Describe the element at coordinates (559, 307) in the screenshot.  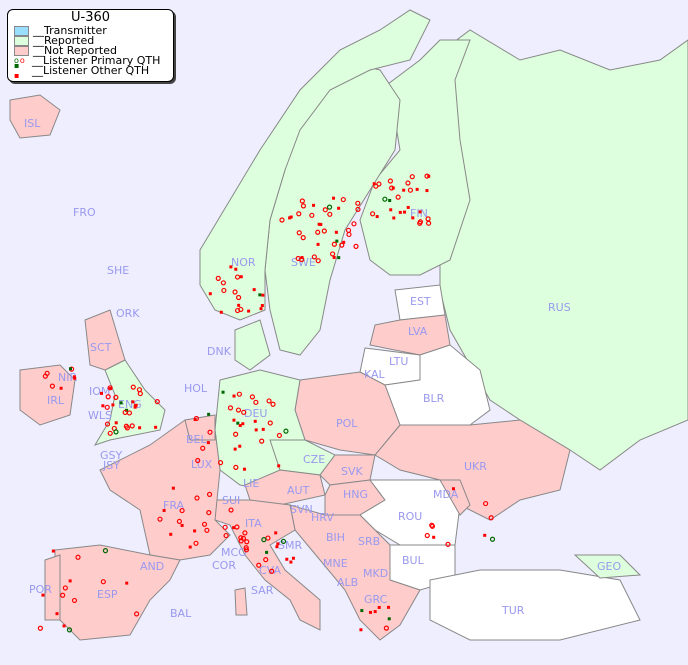
I see `country-label-rus: RUS` at that location.